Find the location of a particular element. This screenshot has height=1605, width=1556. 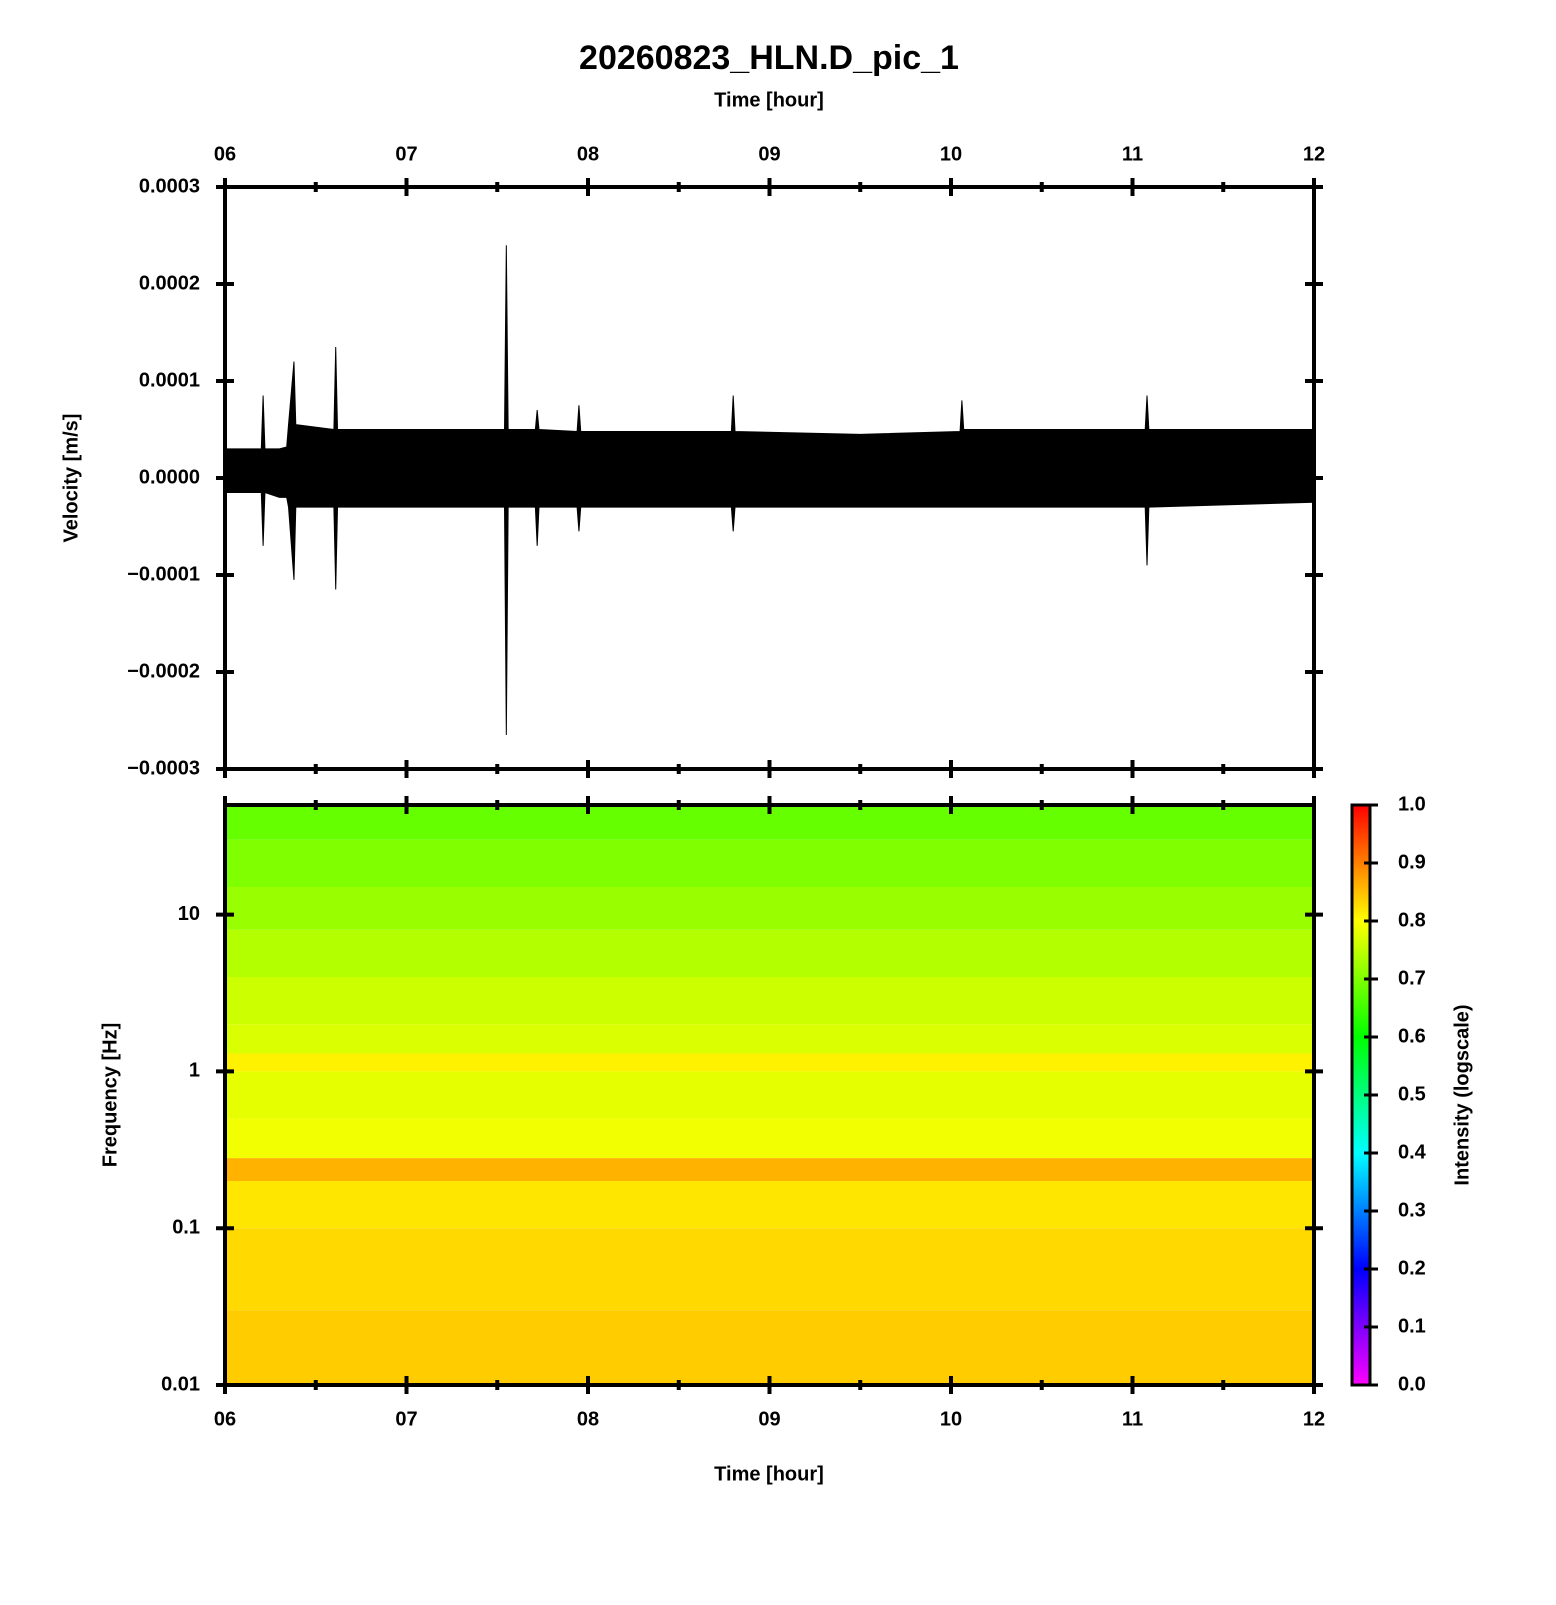

y-tick-label: 0.0002 is located at coordinates (169, 283).